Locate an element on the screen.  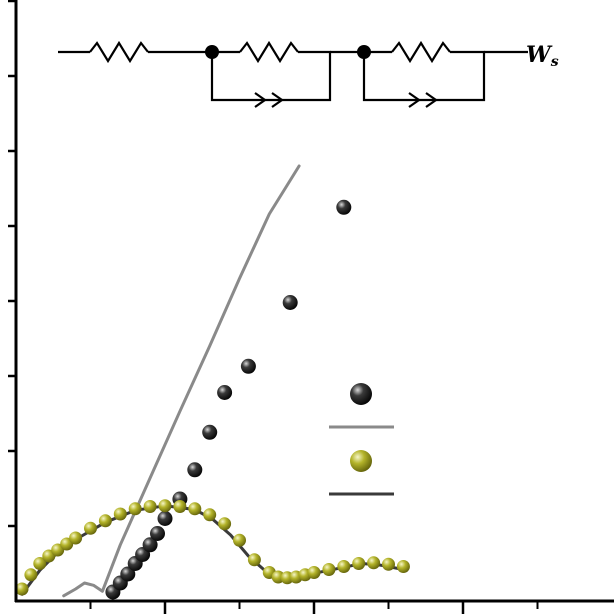
warburg-symbol: W is located at coordinates (539, 55).